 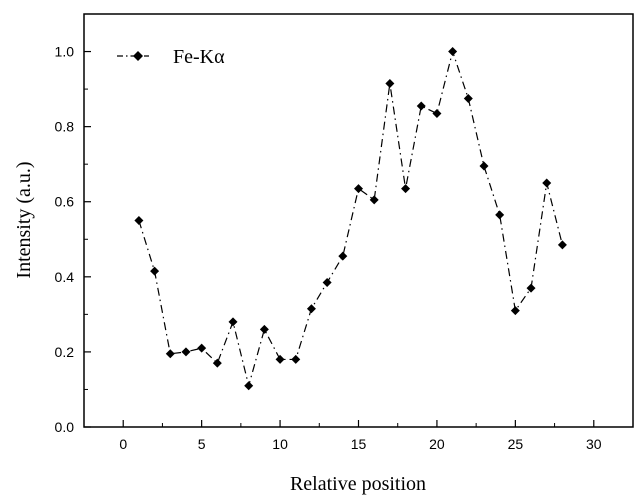 I want to click on x-tick-label: 25, so click(x=516, y=444).